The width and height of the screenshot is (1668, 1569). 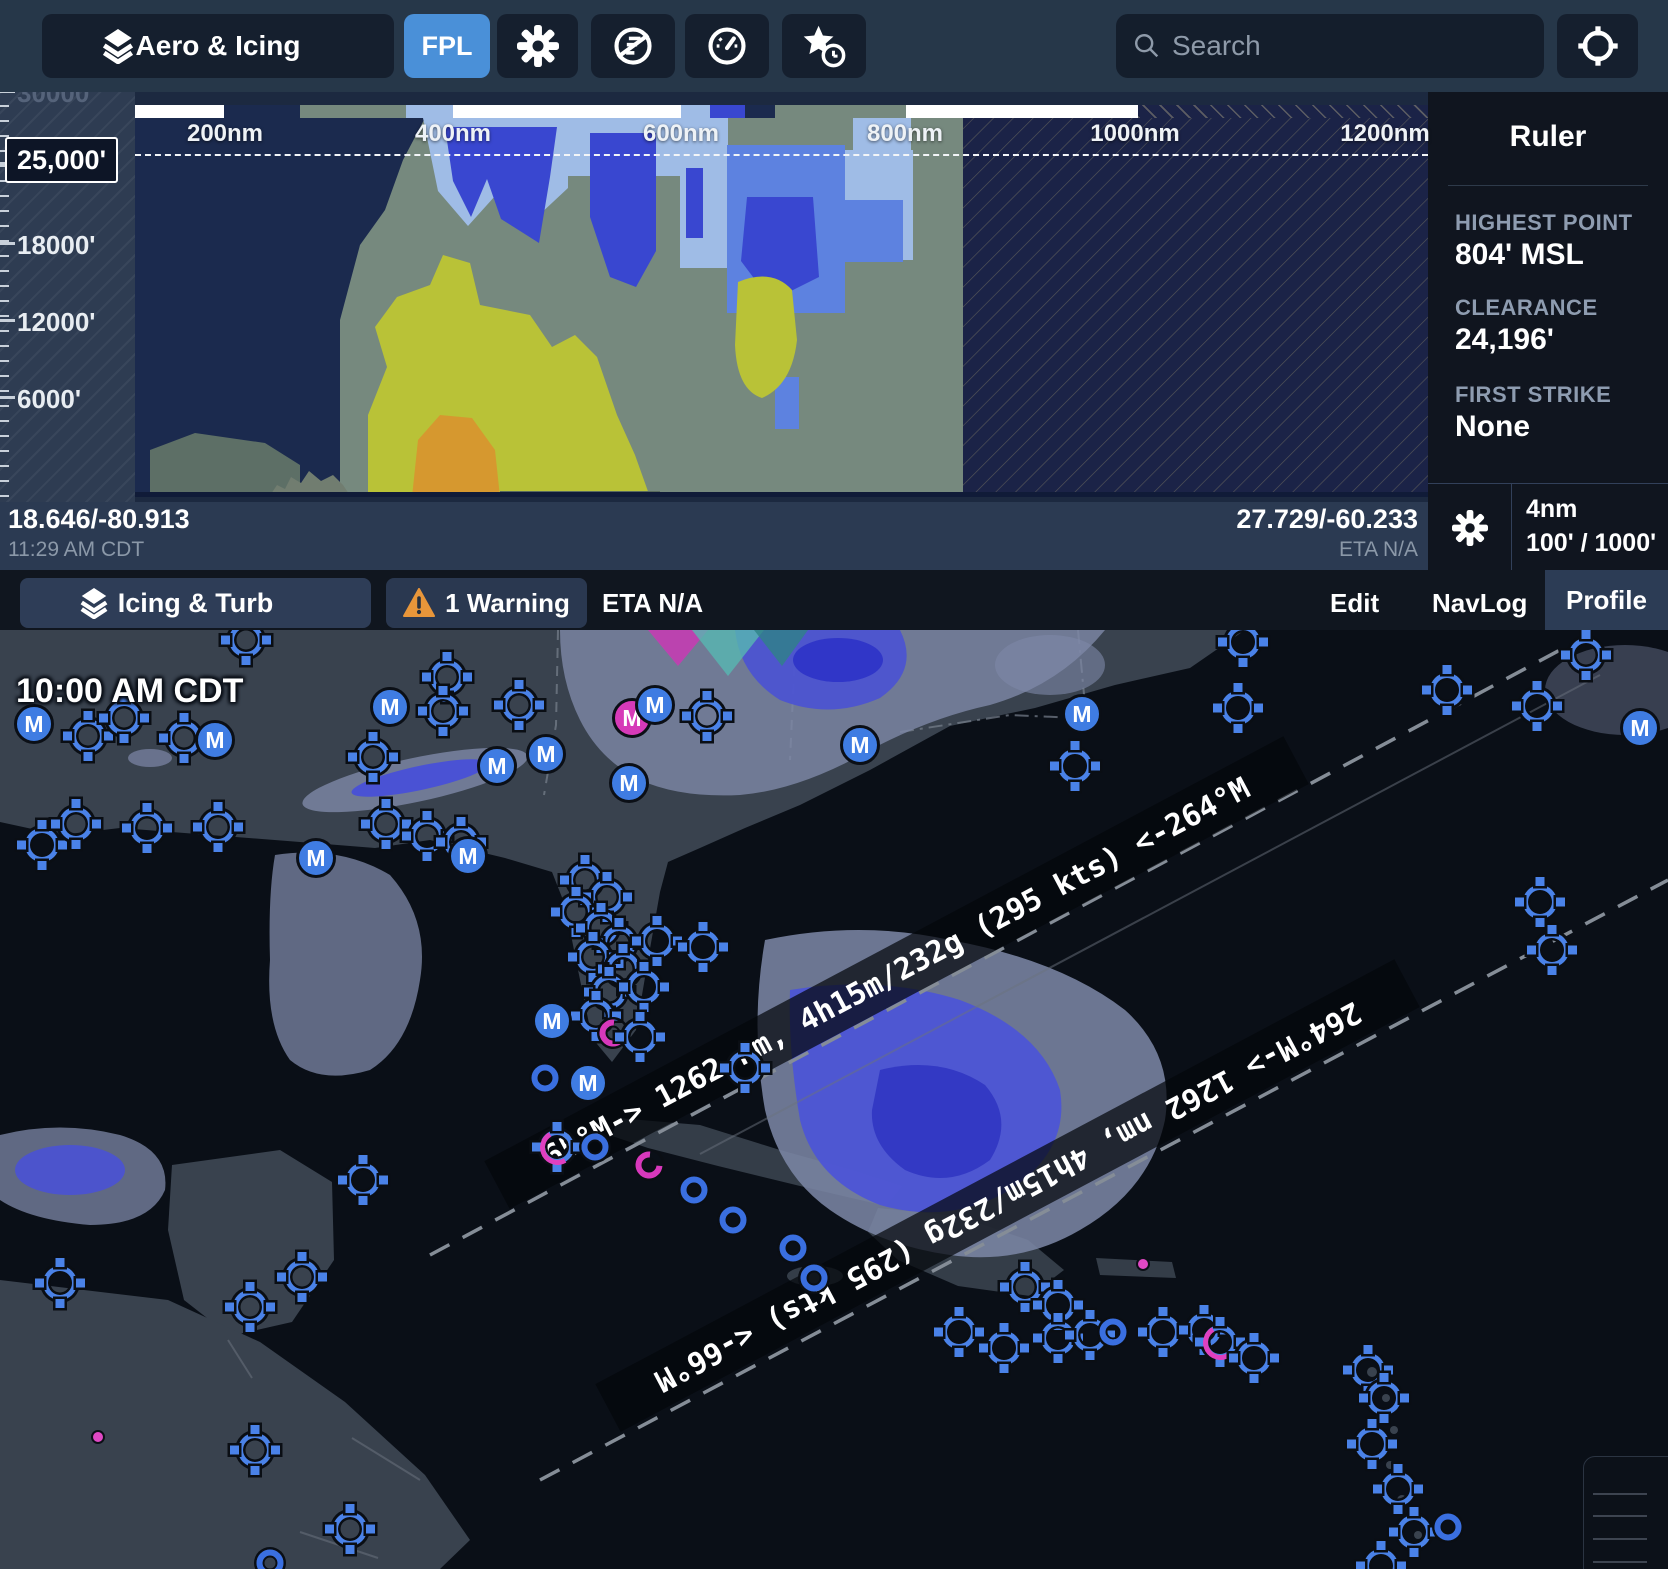 I want to click on sigmet-triangle-dark-teal, so click(x=781, y=648).